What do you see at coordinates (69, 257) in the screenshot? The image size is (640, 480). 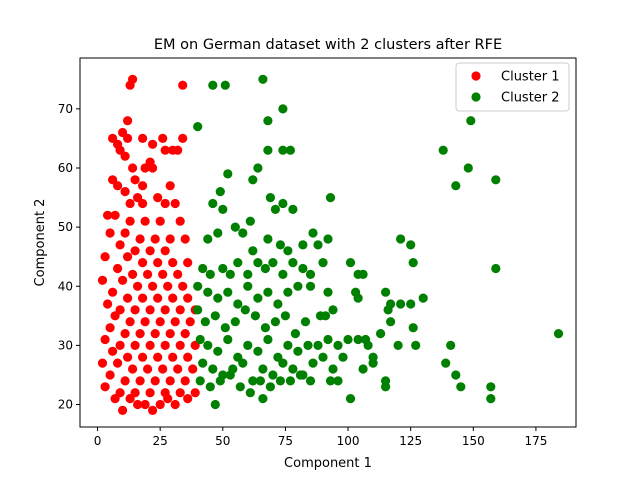 I see `y-axis: 20 30 40 50 60 70` at bounding box center [69, 257].